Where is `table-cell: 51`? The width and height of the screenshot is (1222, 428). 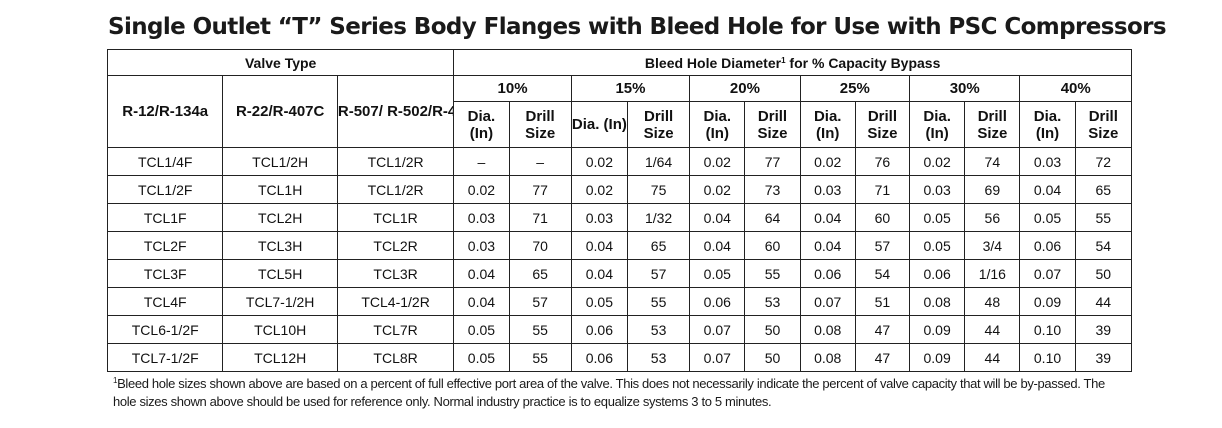
table-cell: 51 is located at coordinates (882, 301).